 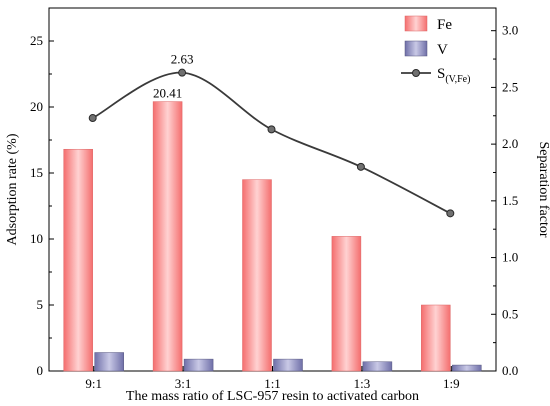 What do you see at coordinates (173, 76) in the screenshot?
I see `annotations-layer: 20.41 2.63` at bounding box center [173, 76].